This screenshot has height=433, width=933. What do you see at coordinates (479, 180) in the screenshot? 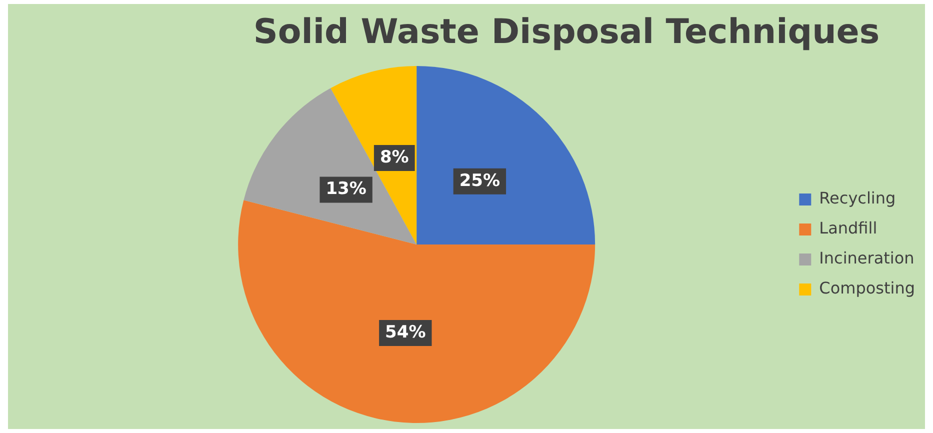
I see `data-label: 25%` at bounding box center [479, 180].